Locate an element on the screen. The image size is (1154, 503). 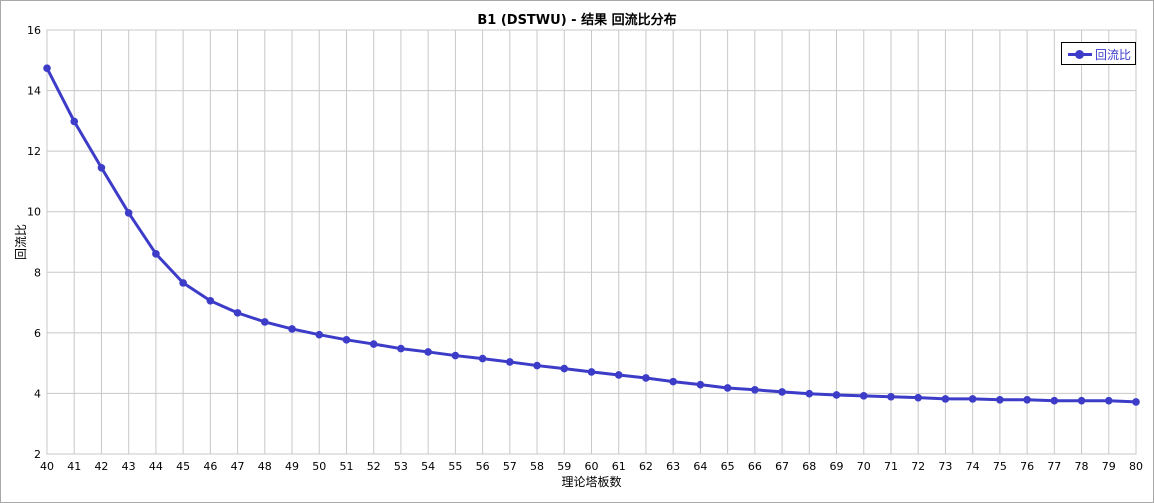
x-tick-label: 46 is located at coordinates (210, 466).